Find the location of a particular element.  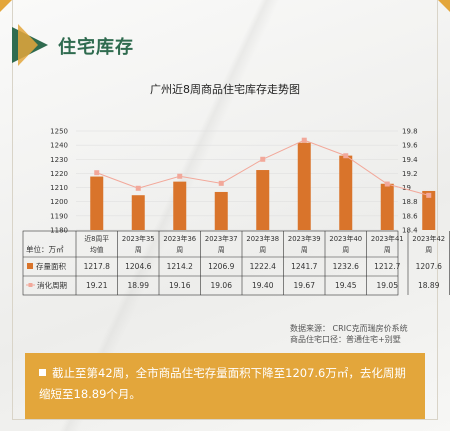

legend-label-line: 消化周期 is located at coordinates (52, 285).